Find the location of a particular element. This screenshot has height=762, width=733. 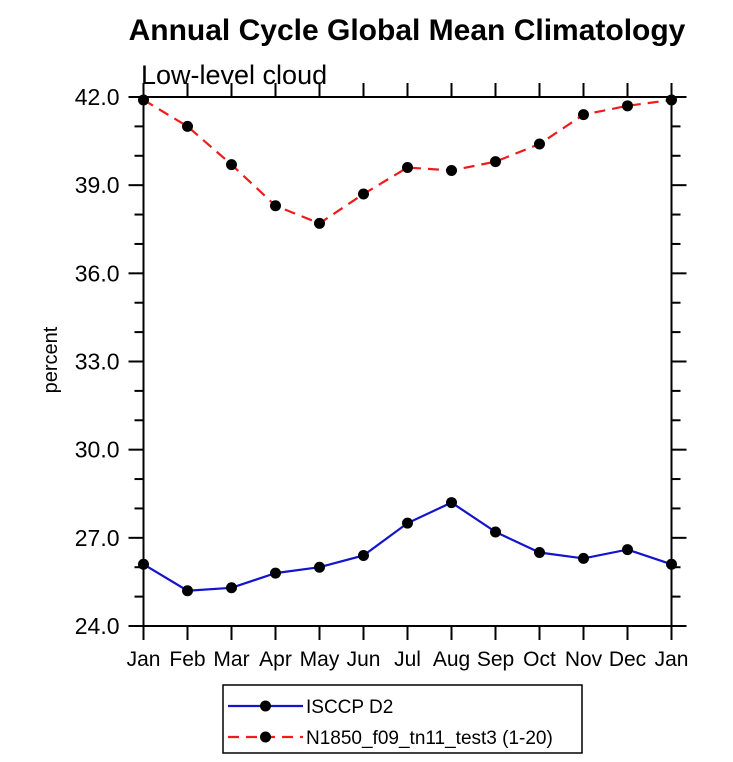

x-tick-label: Dec is located at coordinates (627, 659).